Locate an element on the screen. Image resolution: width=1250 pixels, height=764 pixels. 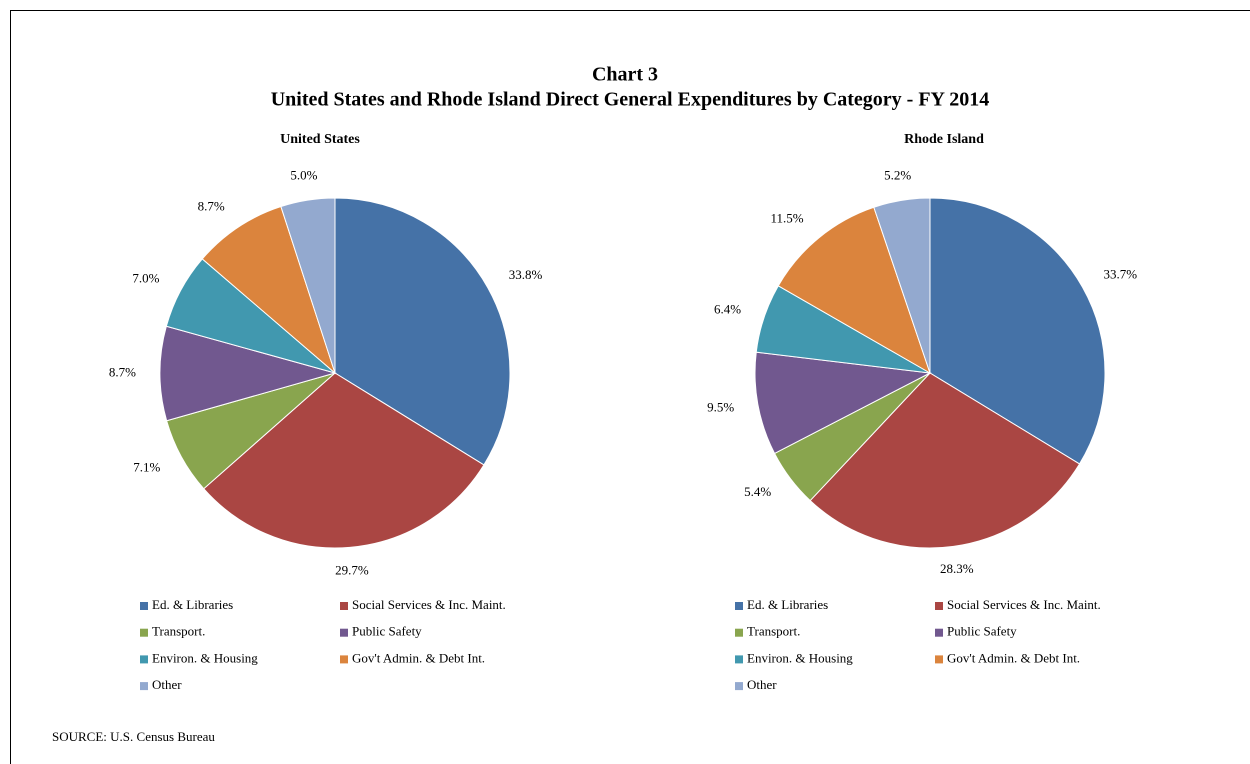
data-label: 7.1% is located at coordinates (146, 466).